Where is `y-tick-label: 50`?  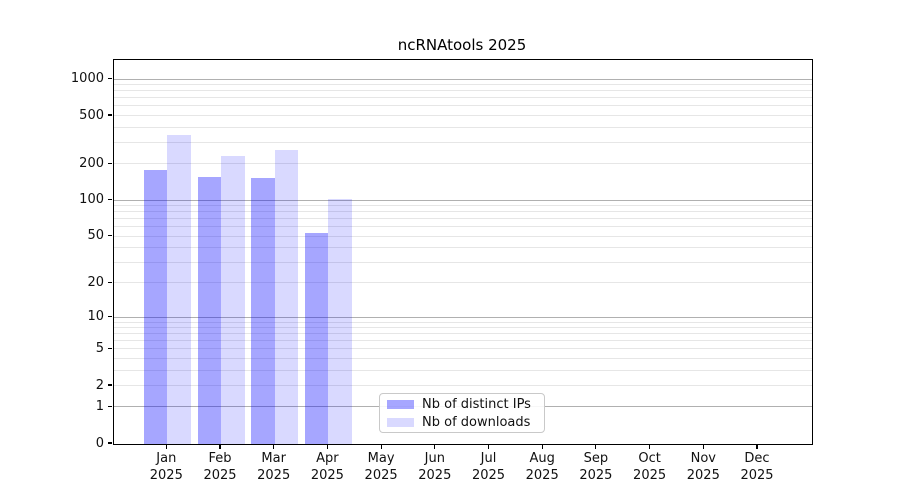
y-tick-label: 50 is located at coordinates (95, 236).